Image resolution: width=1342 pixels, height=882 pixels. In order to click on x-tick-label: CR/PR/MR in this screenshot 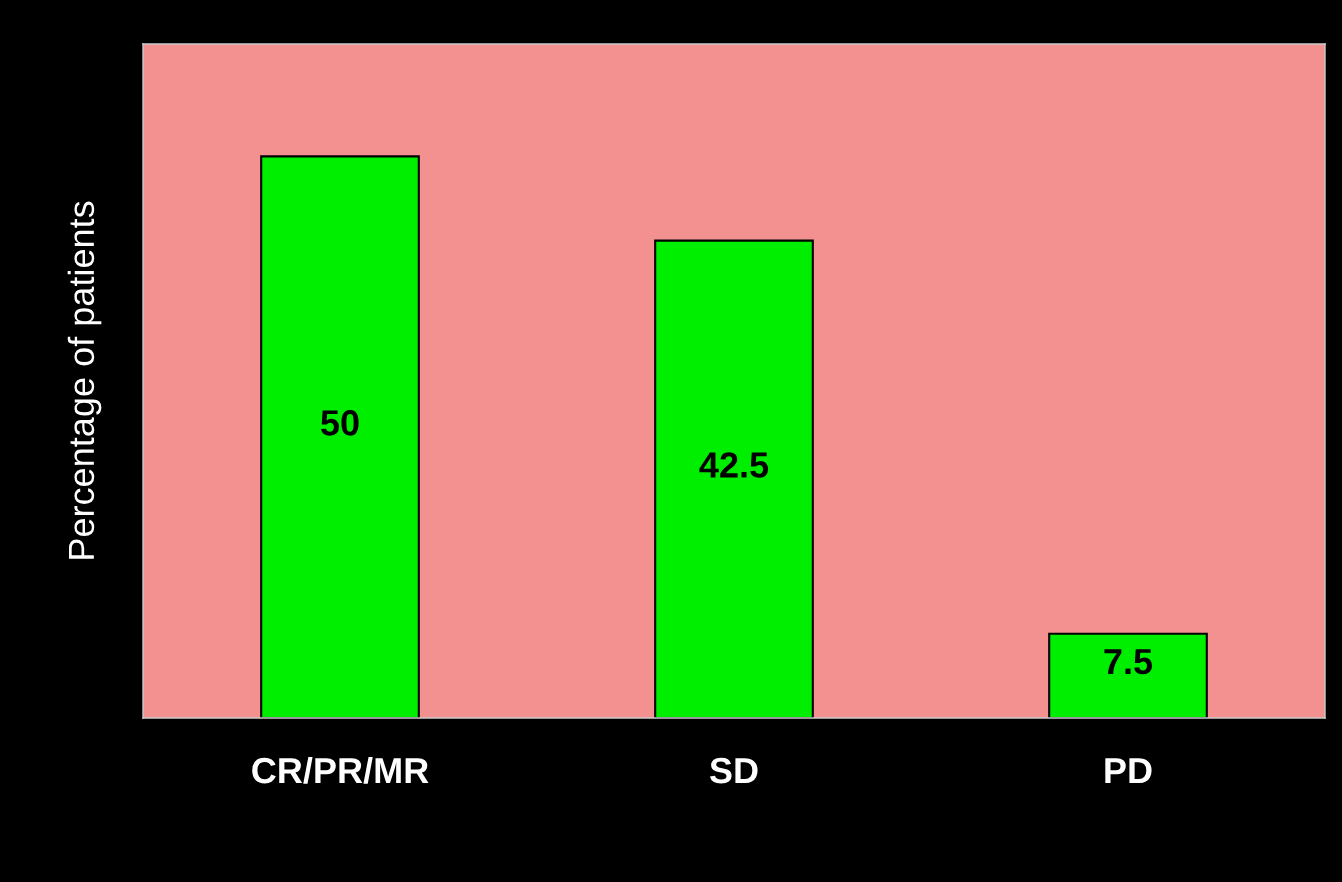, I will do `click(340, 770)`.